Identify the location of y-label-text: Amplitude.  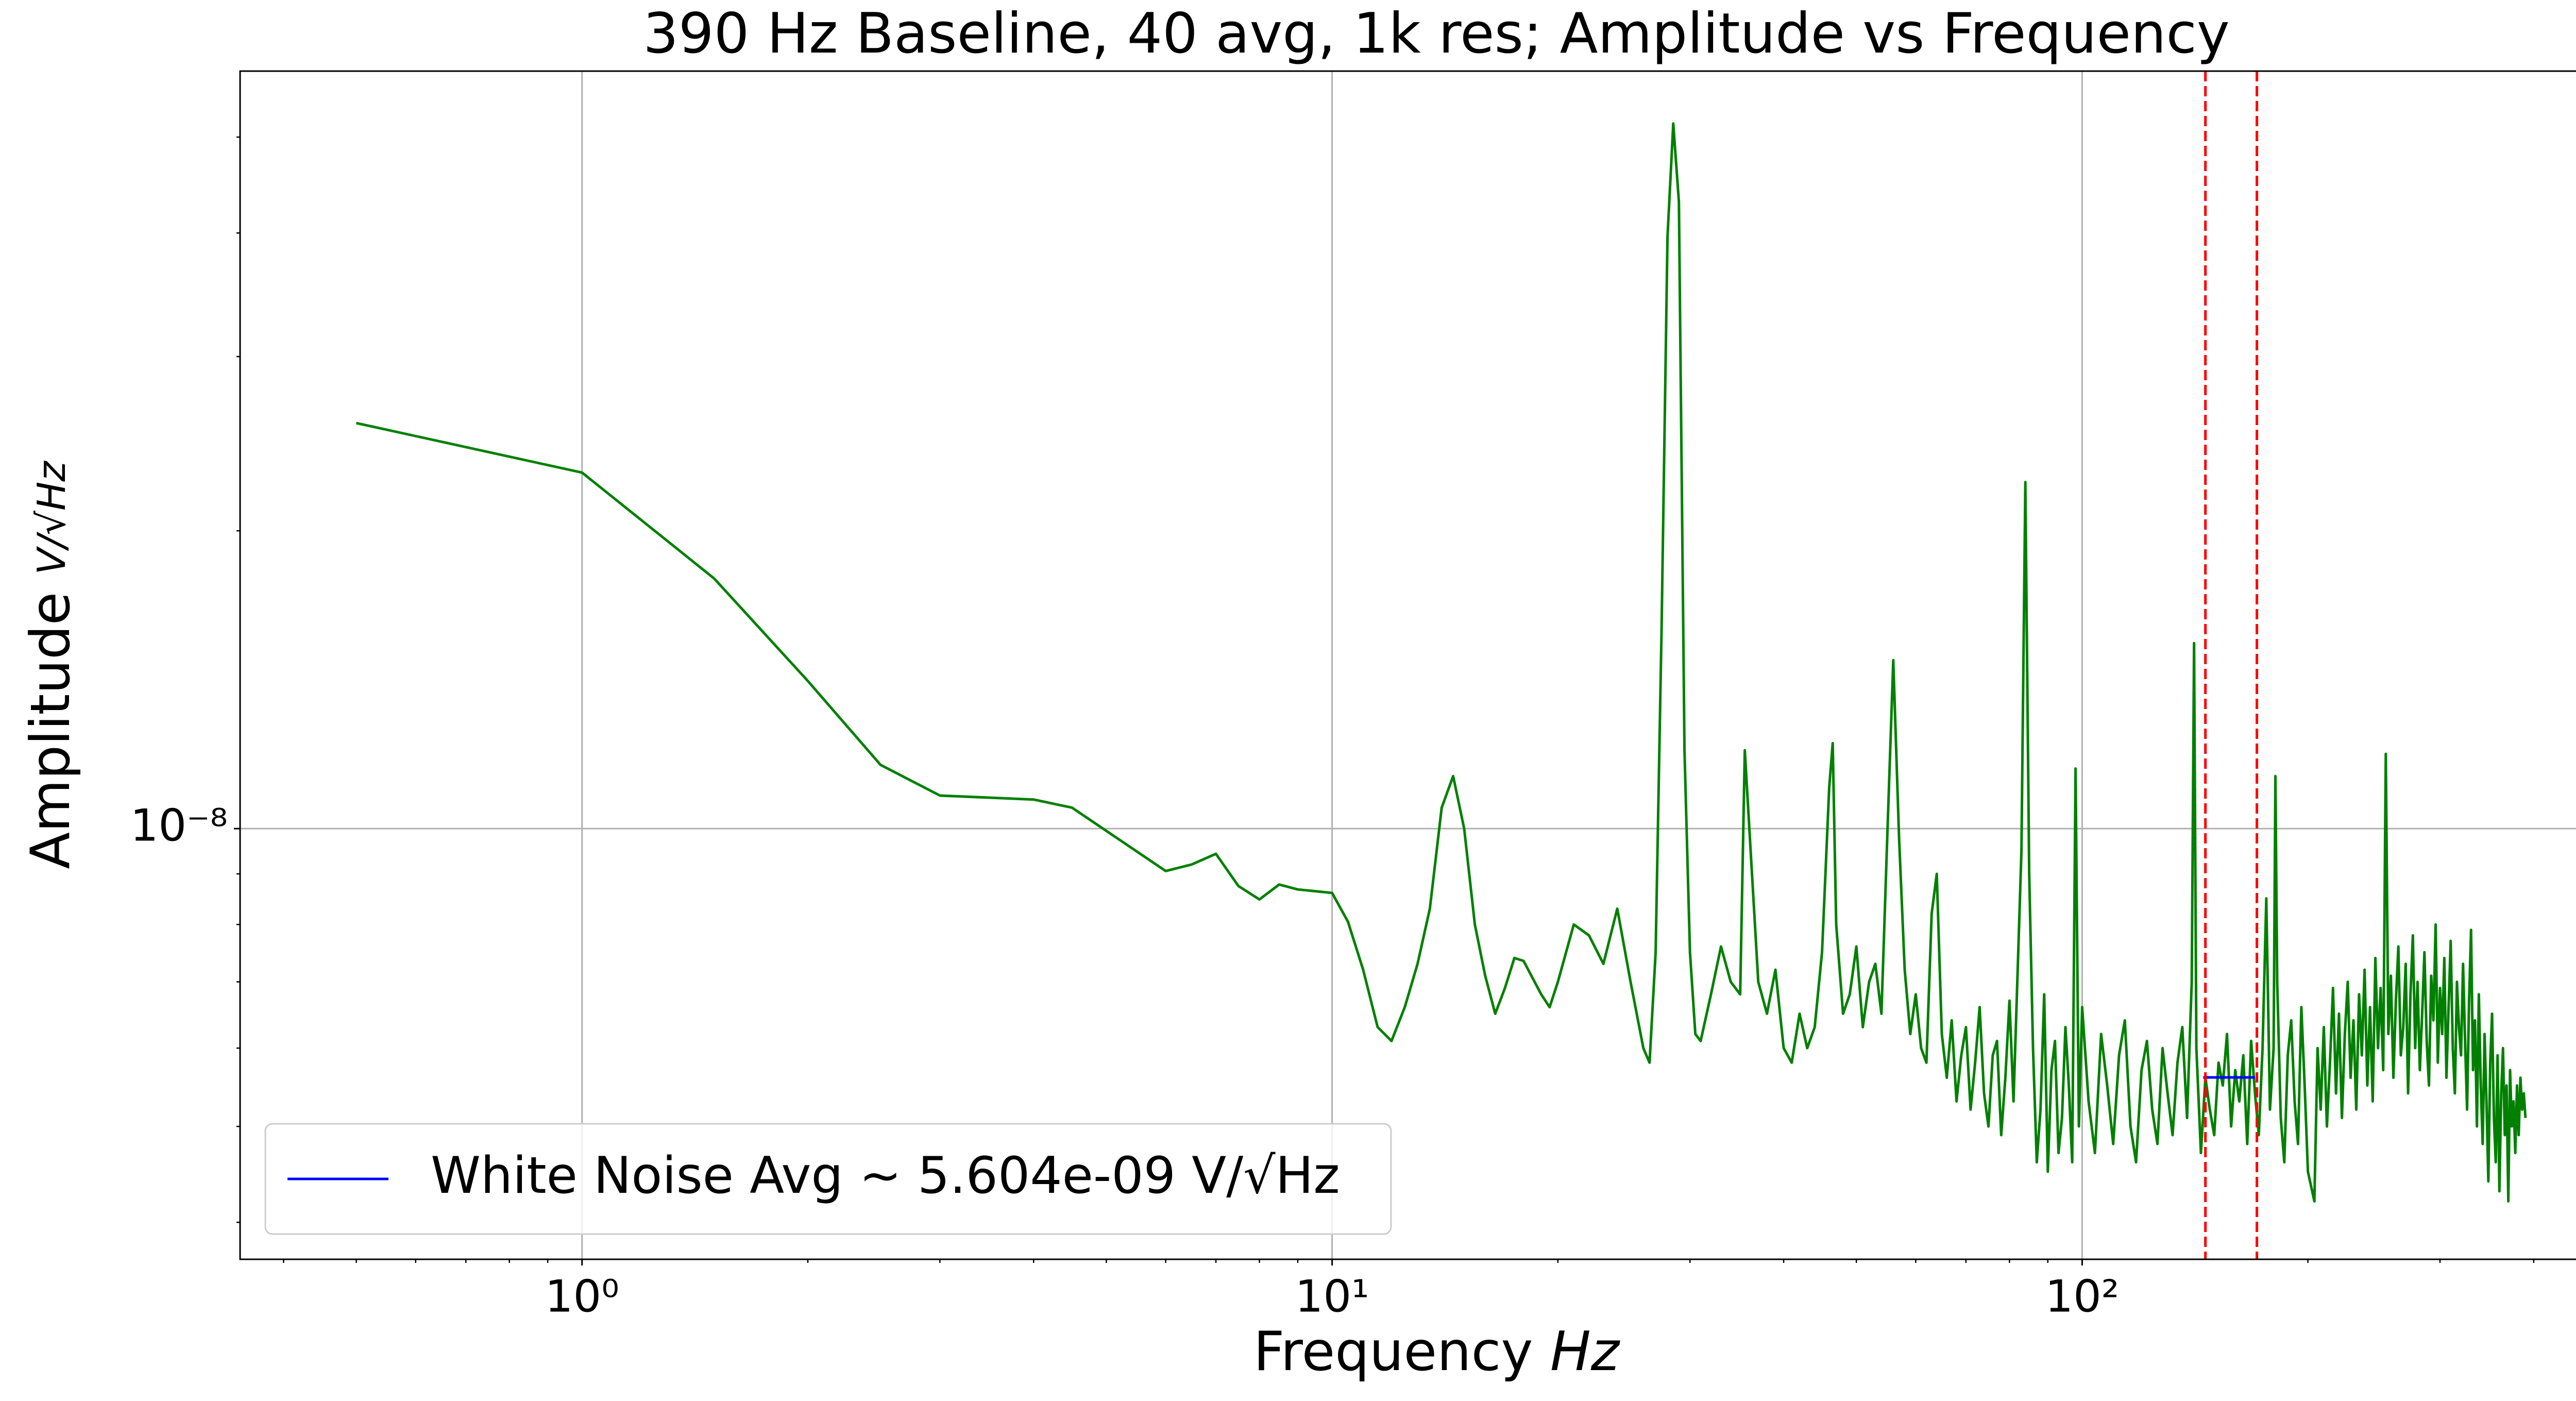
(51, 730).